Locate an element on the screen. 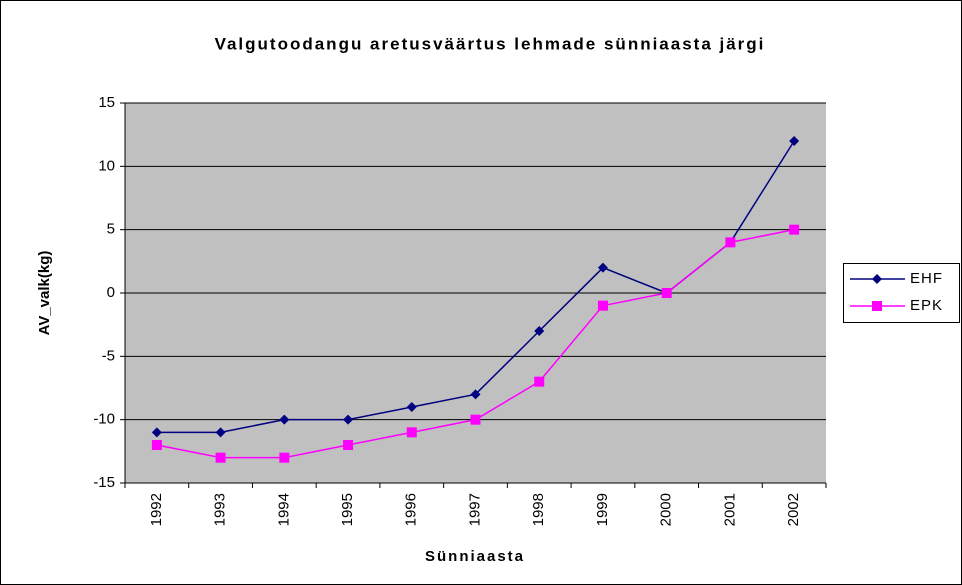 This screenshot has width=962, height=585. x-tick-label: 2001 is located at coordinates (729, 509).